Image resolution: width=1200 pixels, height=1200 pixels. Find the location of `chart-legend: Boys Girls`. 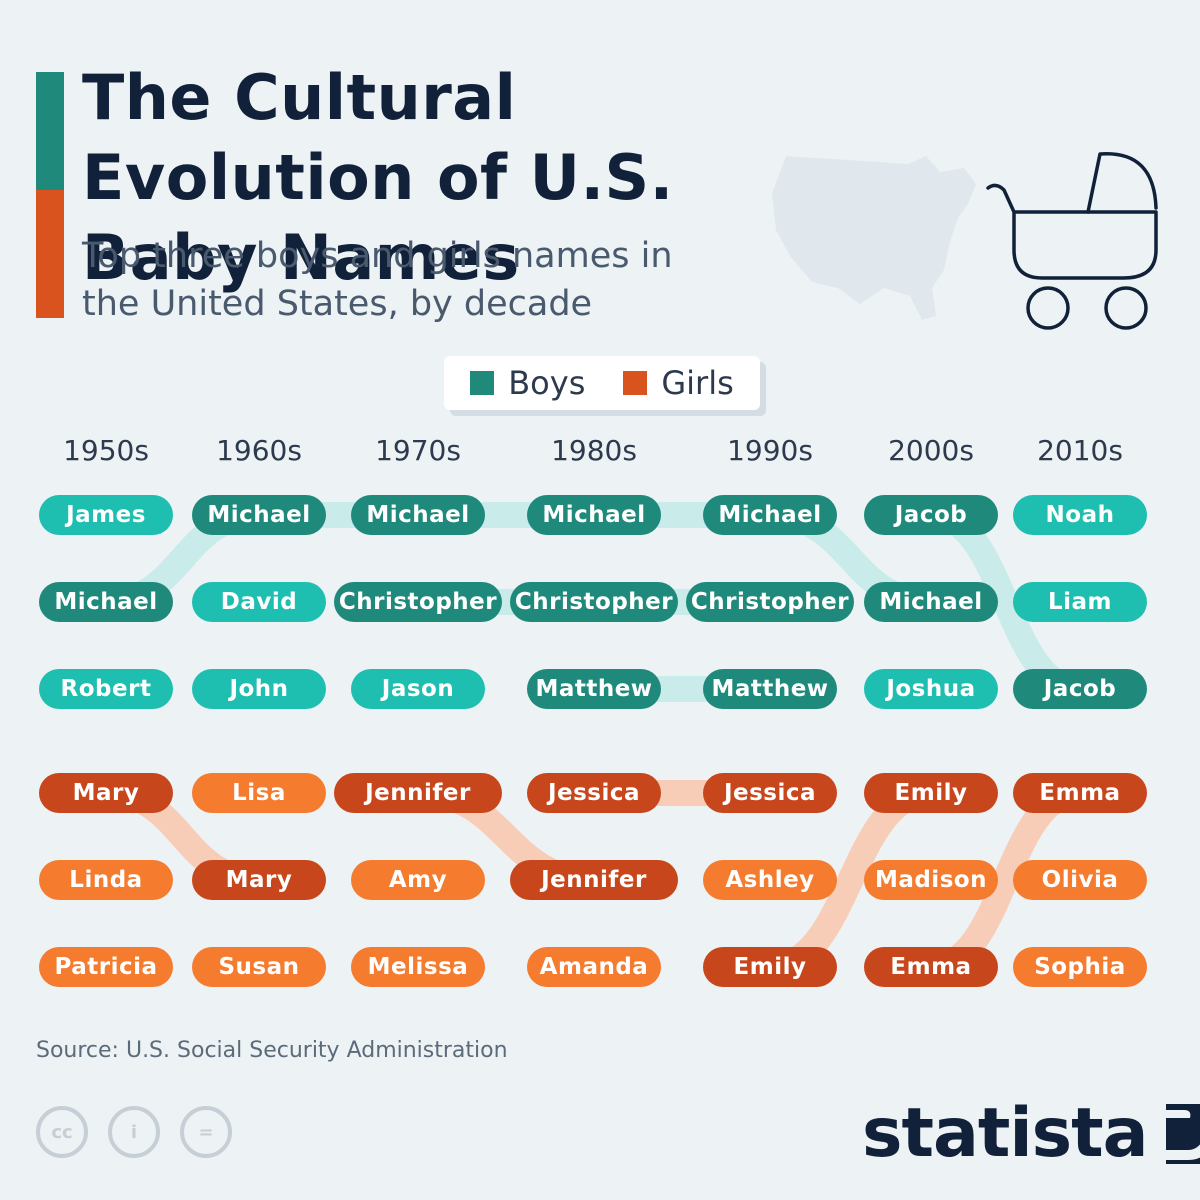

chart-legend: Boys Girls is located at coordinates (602, 383).